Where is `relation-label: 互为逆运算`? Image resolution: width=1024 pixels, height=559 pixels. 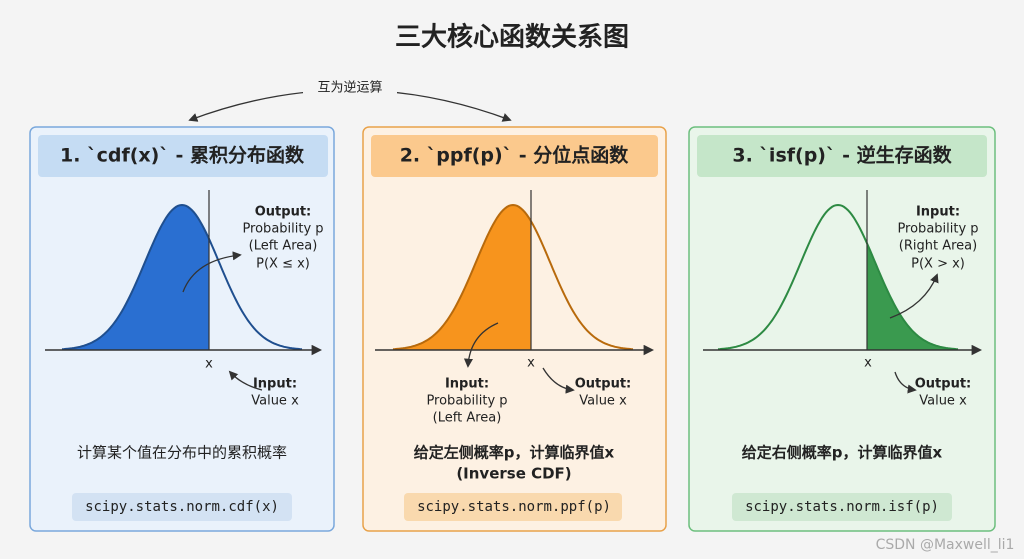 relation-label: 互为逆运算 is located at coordinates (349, 88).